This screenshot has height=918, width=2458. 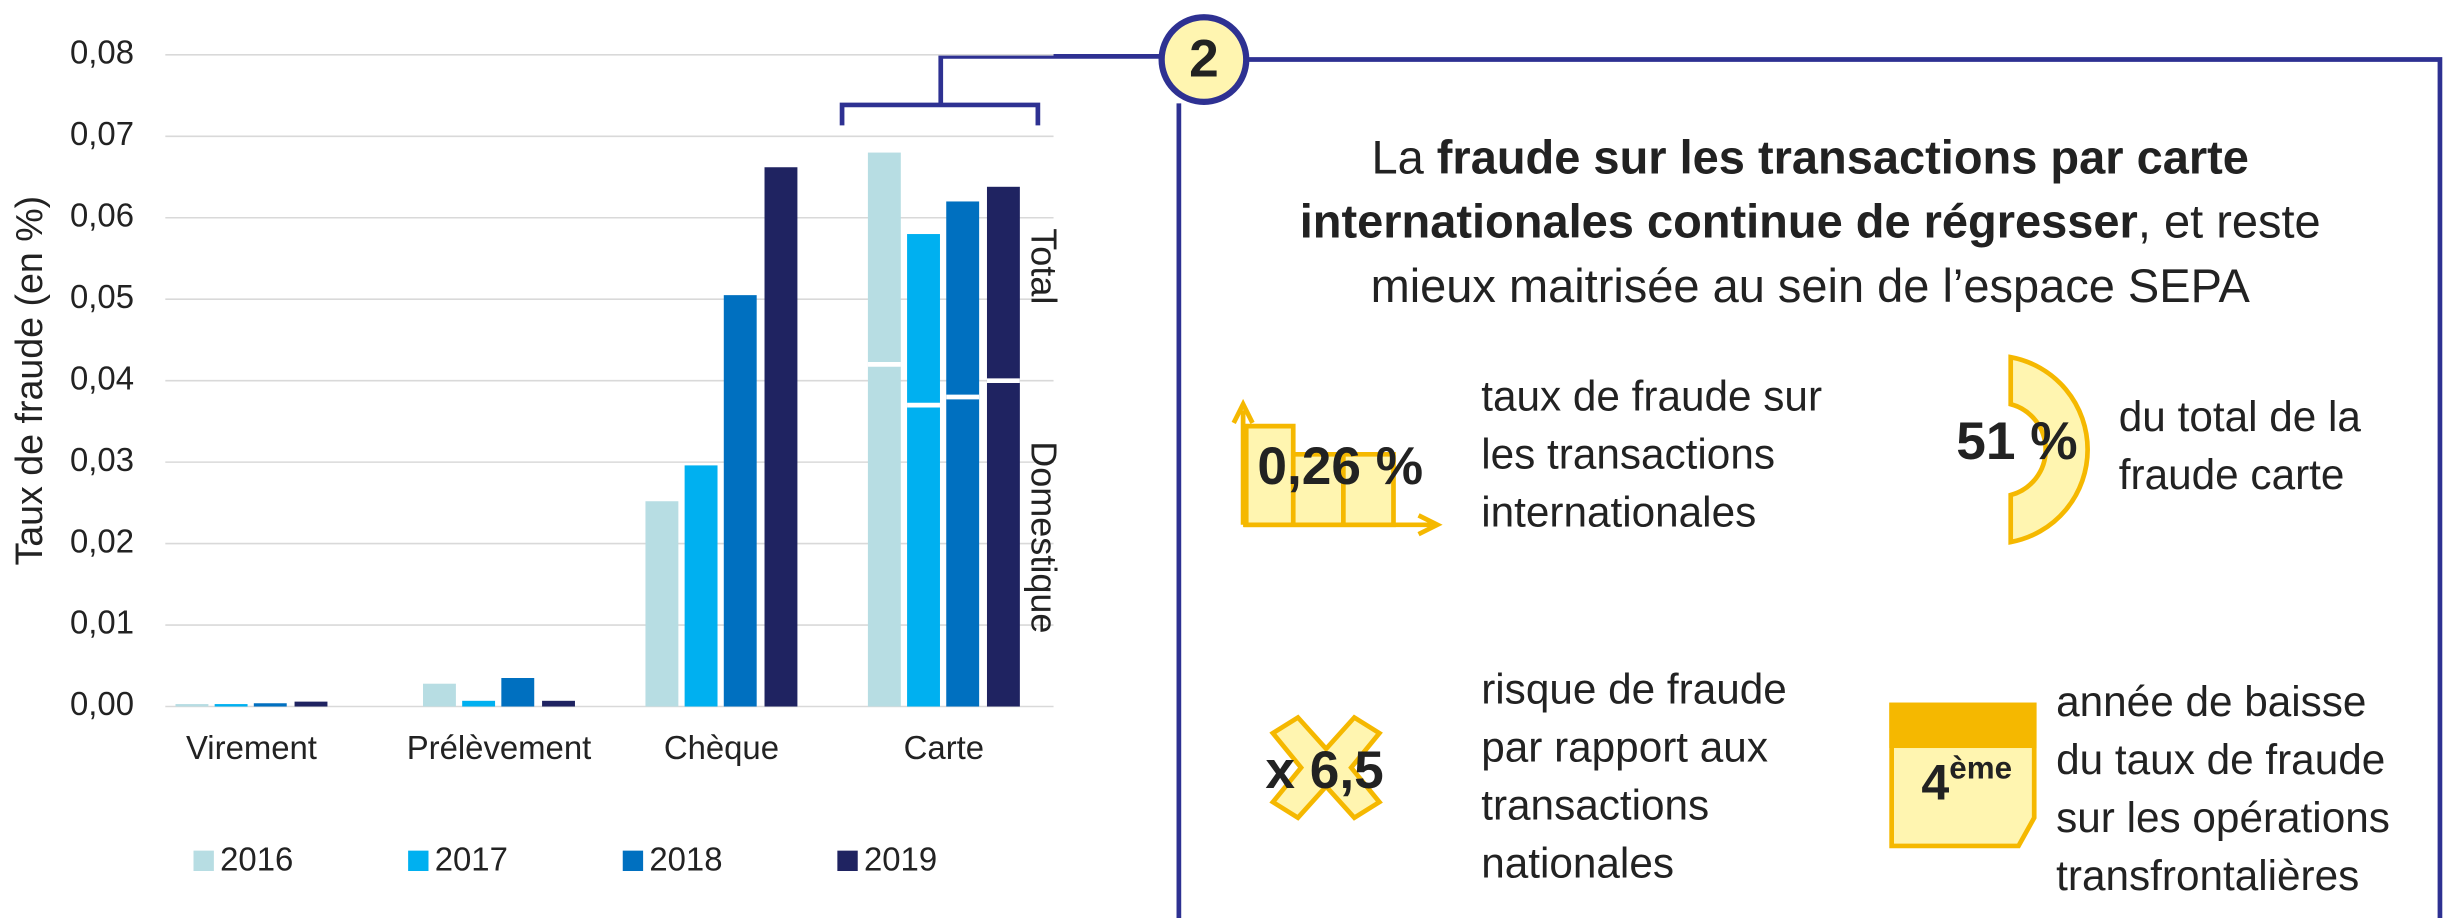 What do you see at coordinates (2232, 474) in the screenshot?
I see `stat-description: fraude carte` at bounding box center [2232, 474].